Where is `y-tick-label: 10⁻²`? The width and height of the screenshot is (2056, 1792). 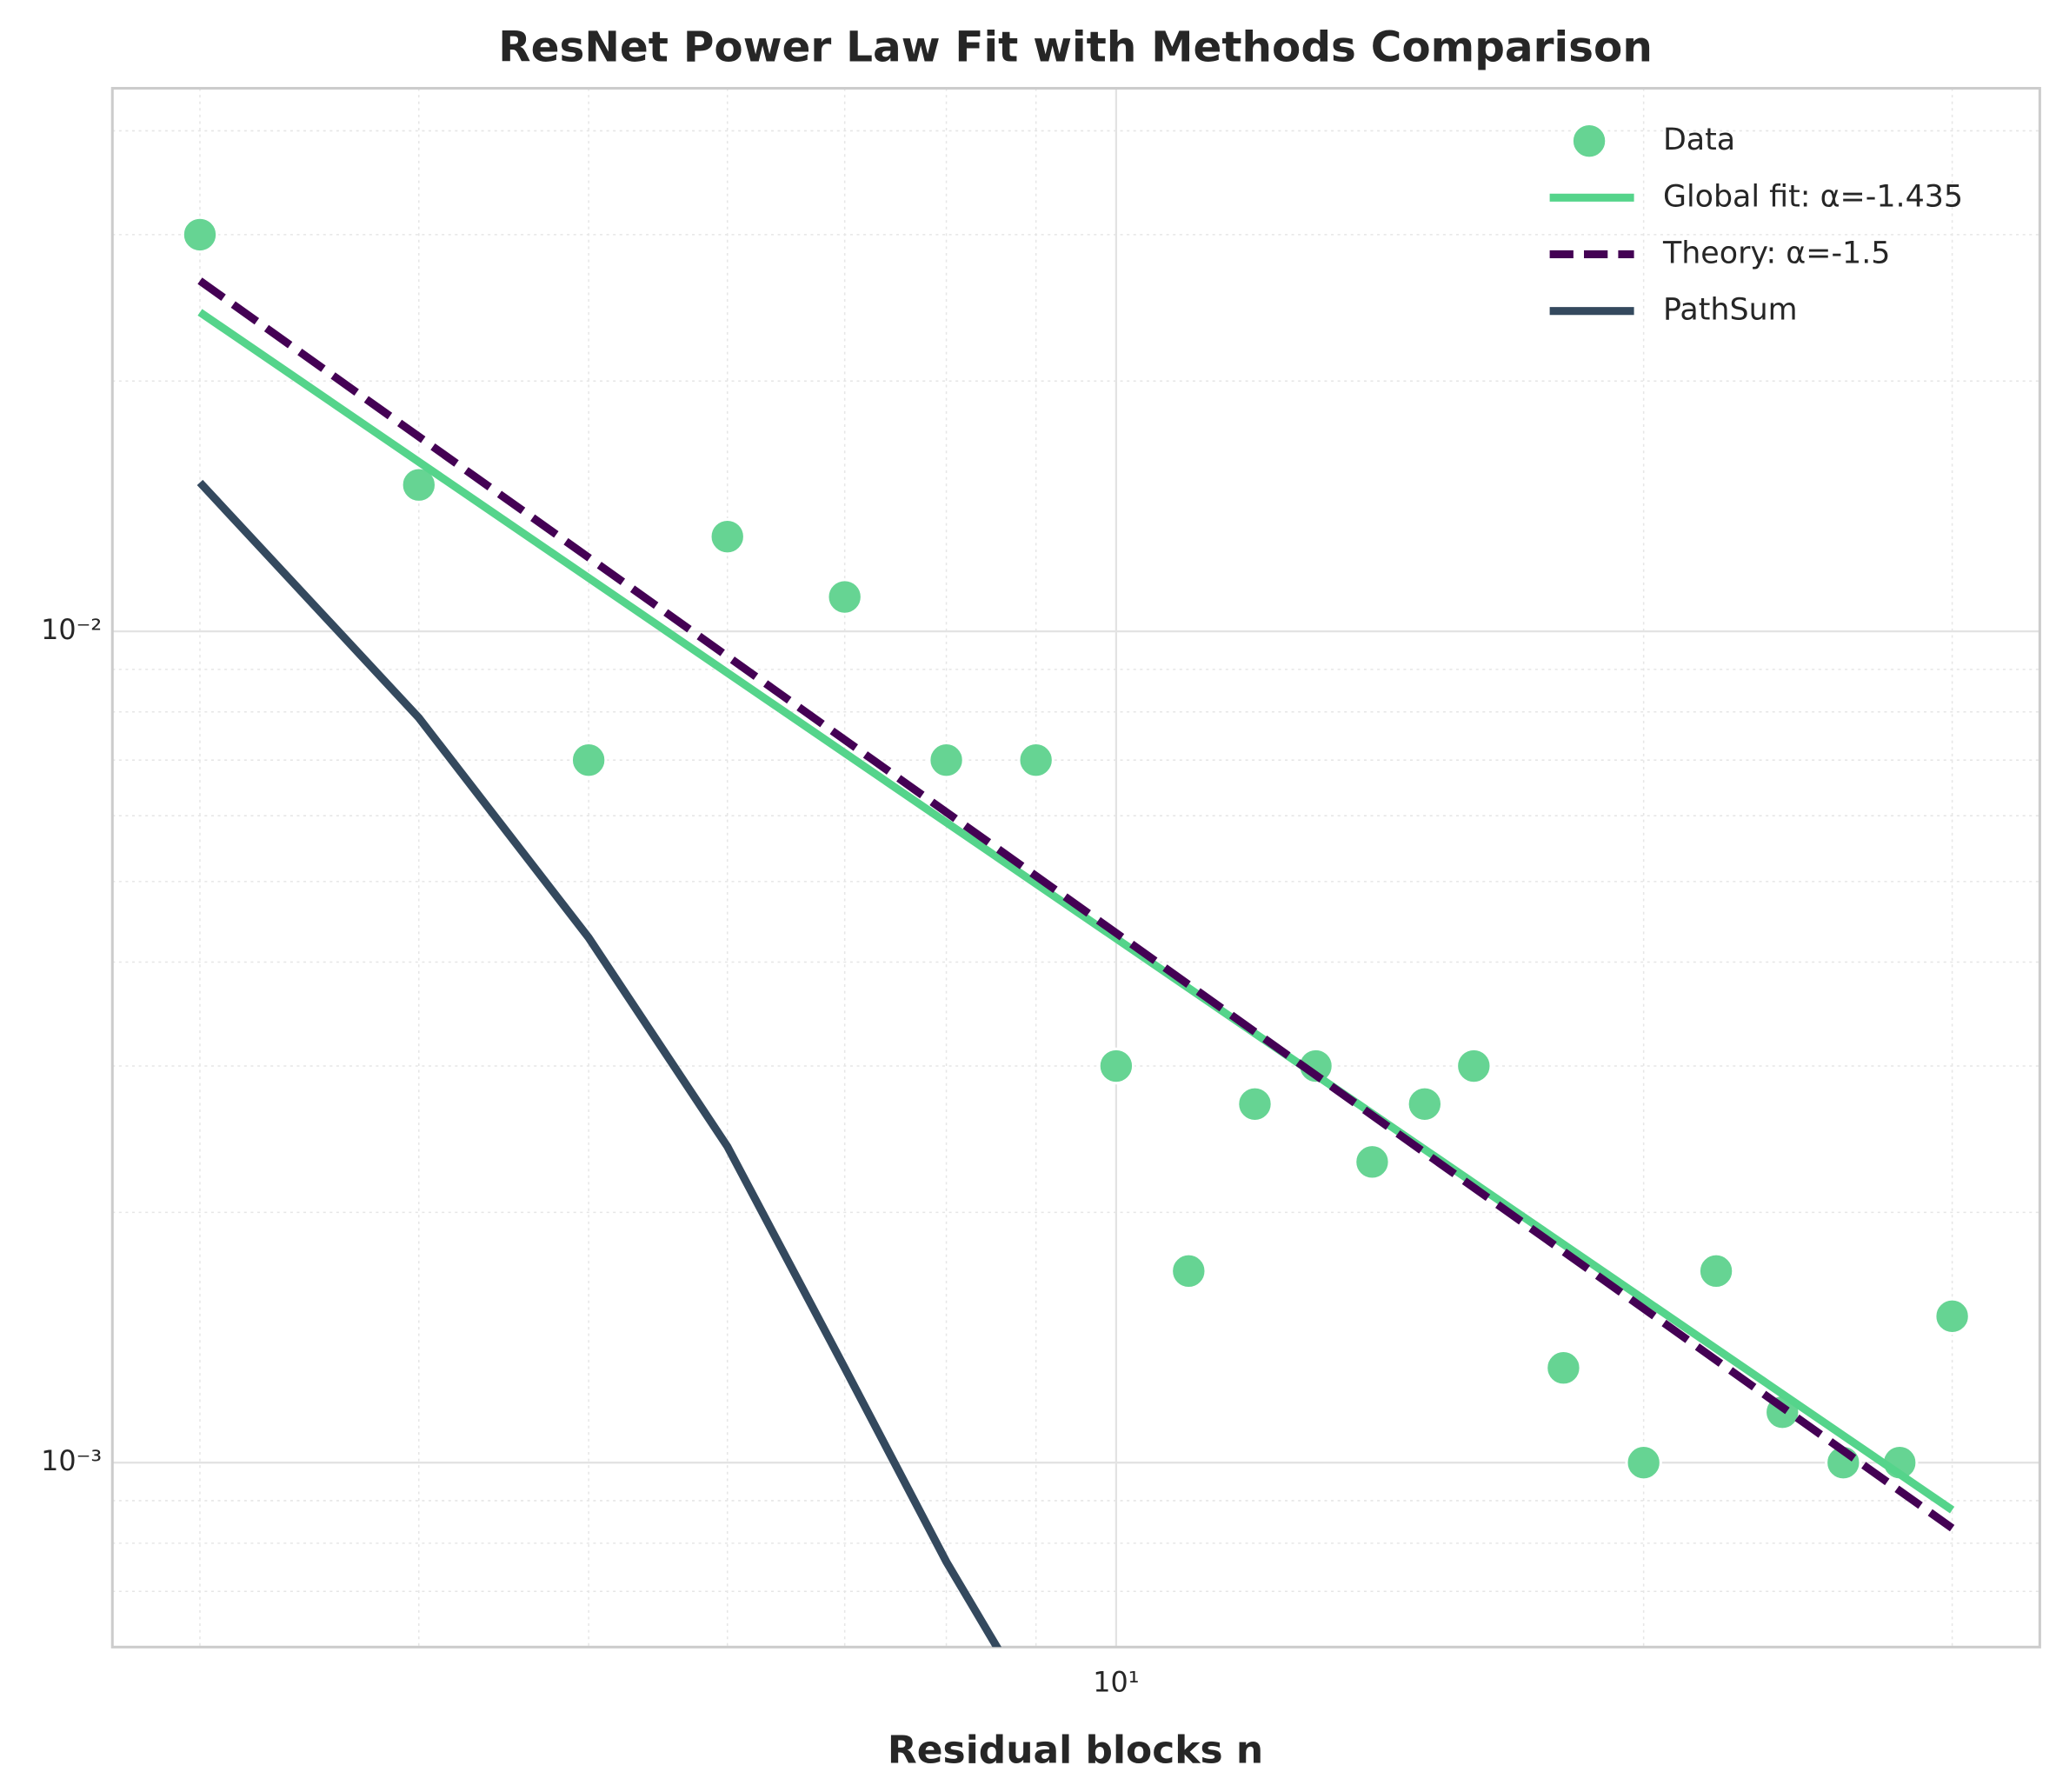
y-tick-label: 10⁻² is located at coordinates (71, 629).